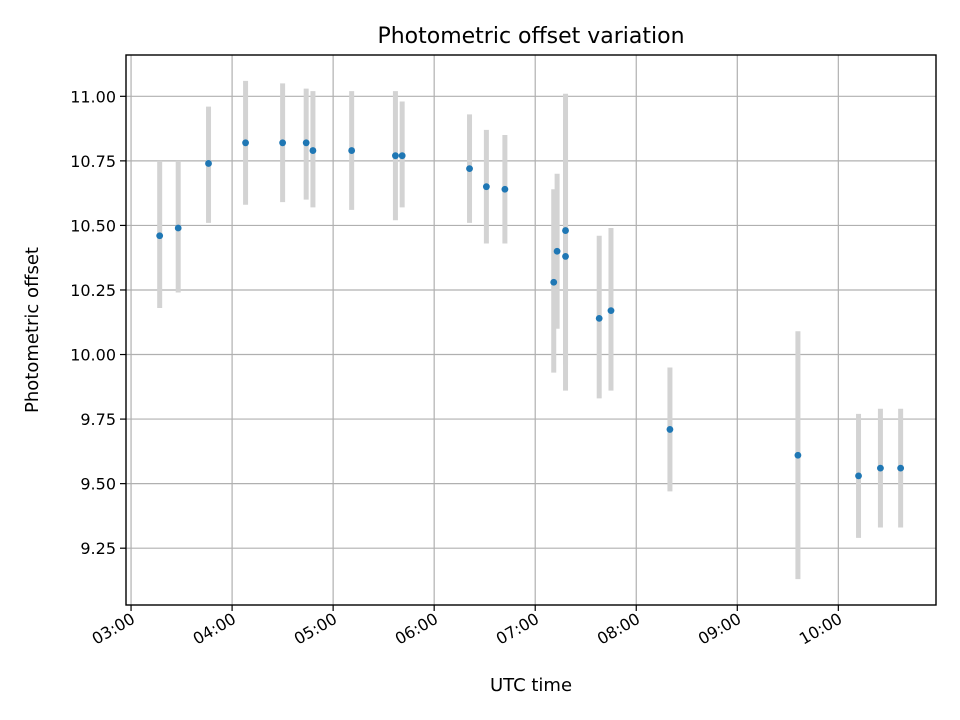 Image resolution: width=960 pixels, height=720 pixels. I want to click on y-tick-label: 10.75, so click(93, 161).